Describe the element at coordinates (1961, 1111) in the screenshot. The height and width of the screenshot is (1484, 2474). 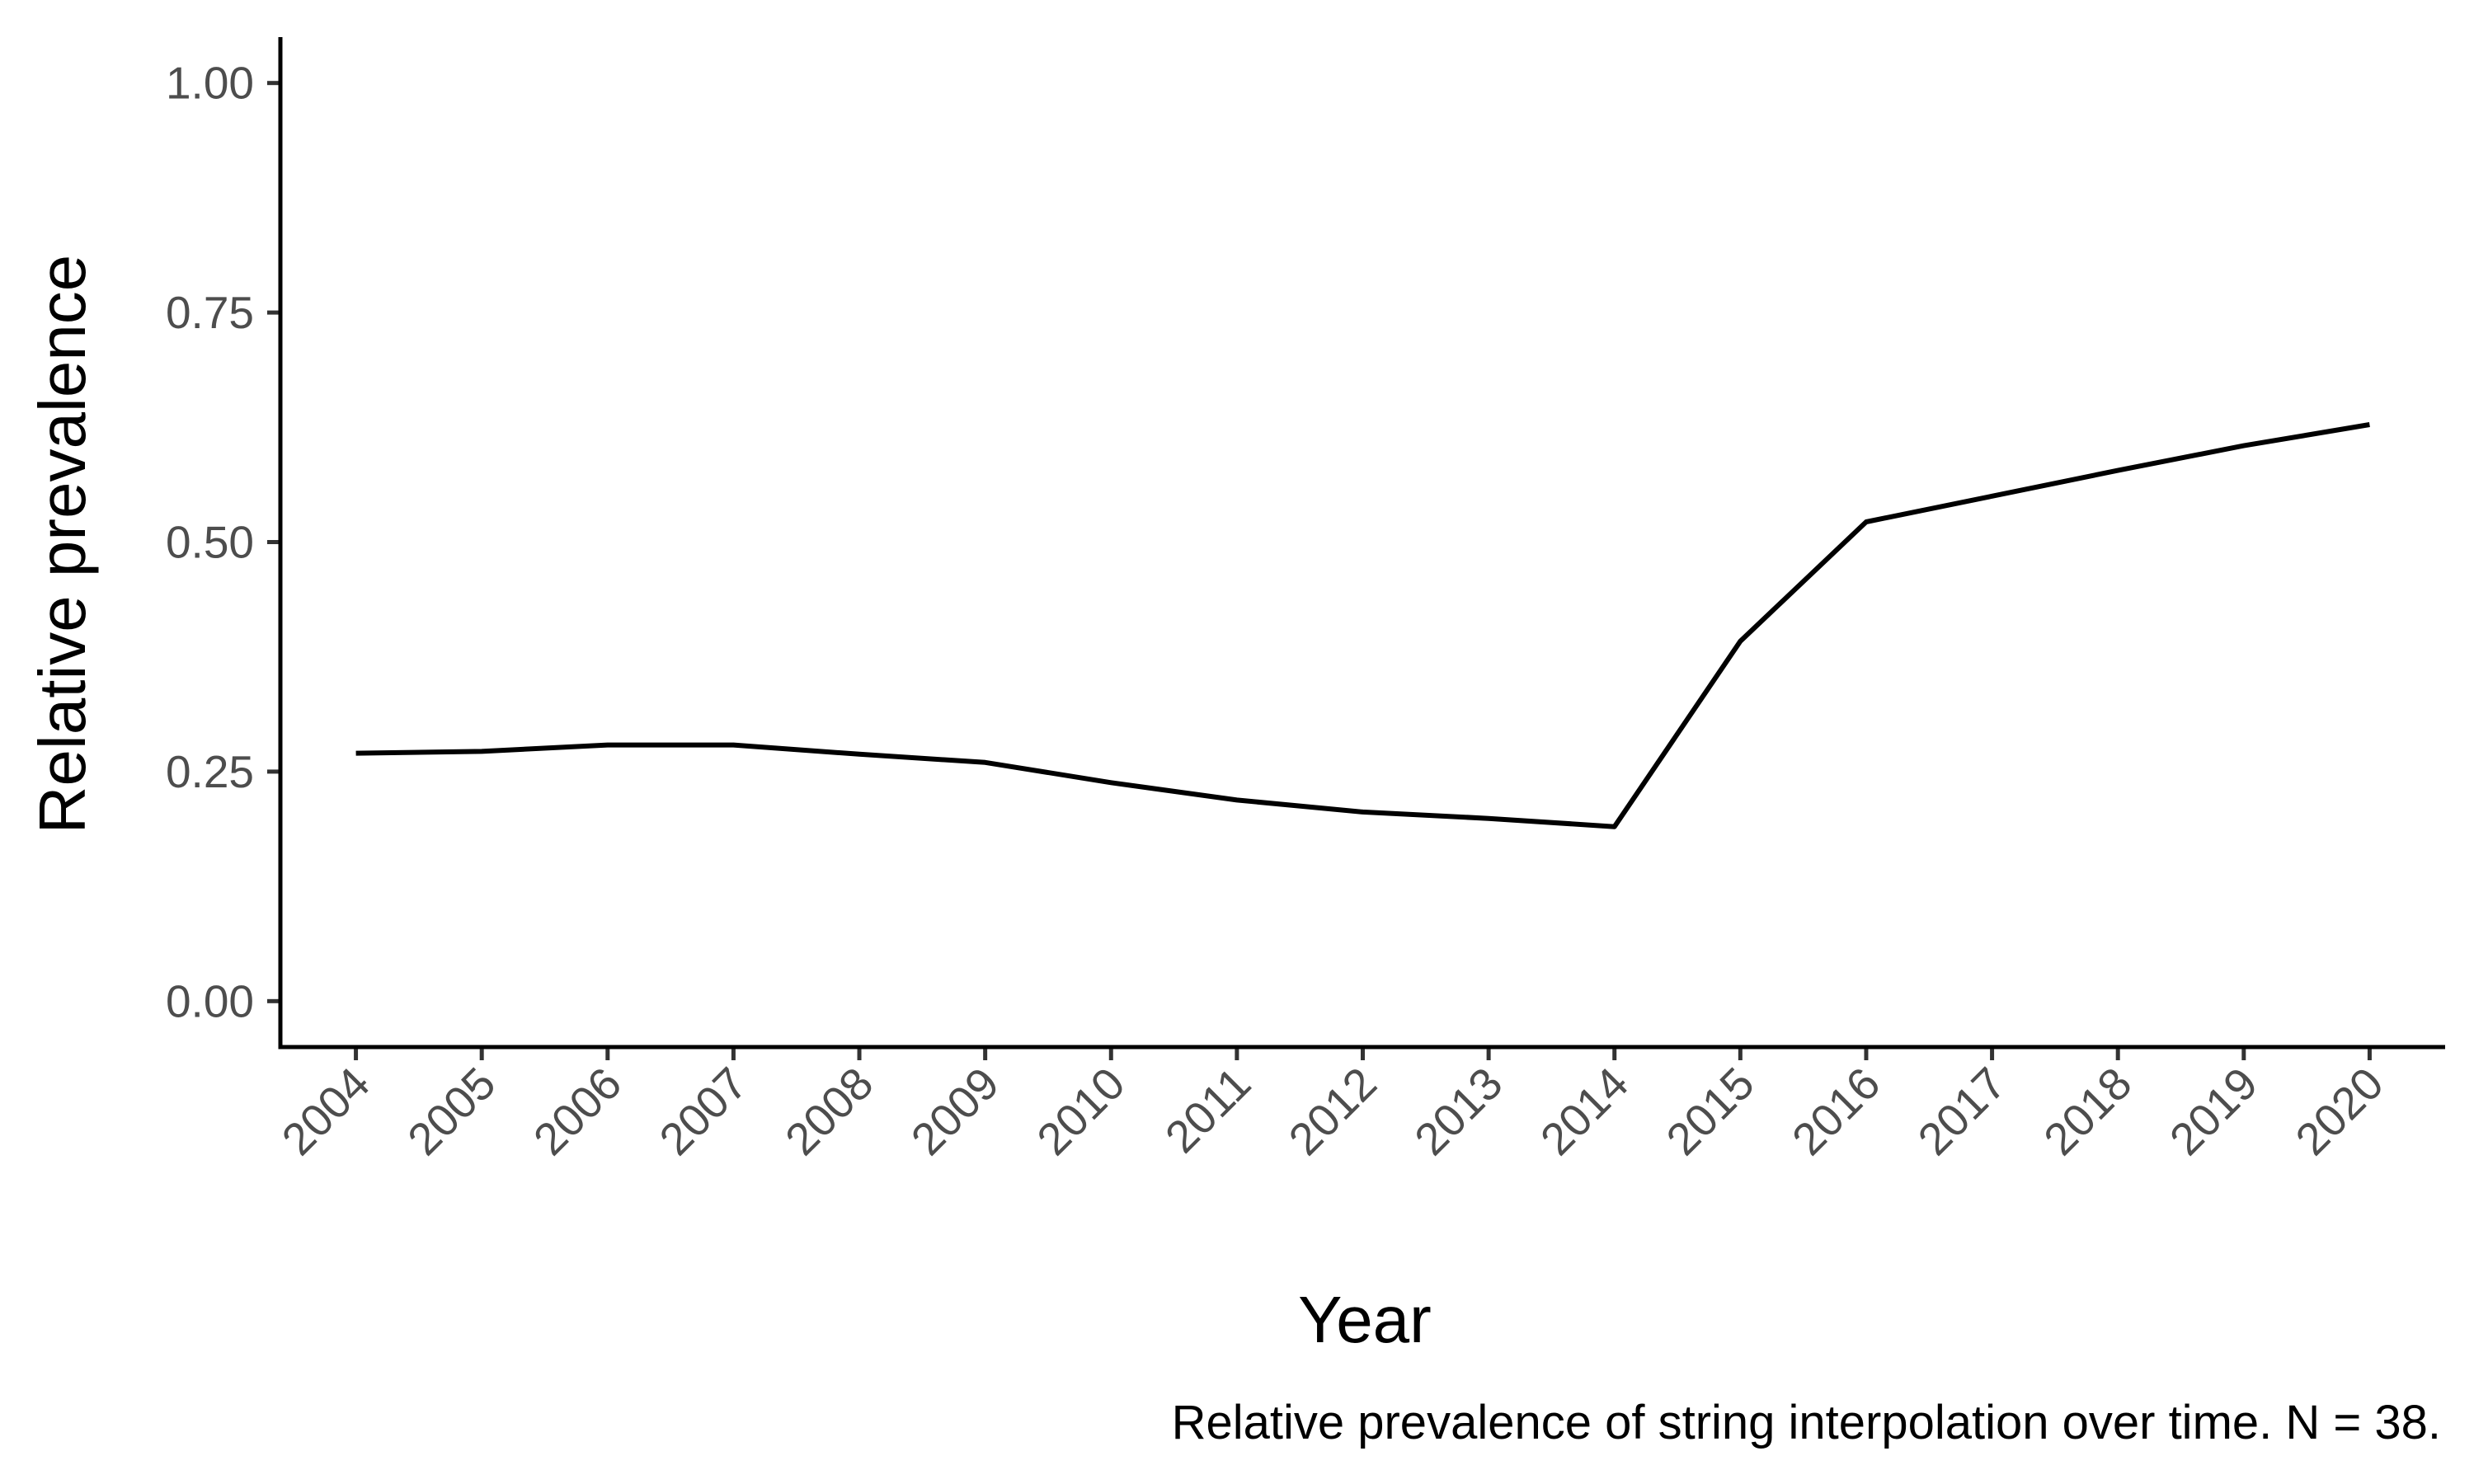
I see `x-tick-label: 2017` at that location.